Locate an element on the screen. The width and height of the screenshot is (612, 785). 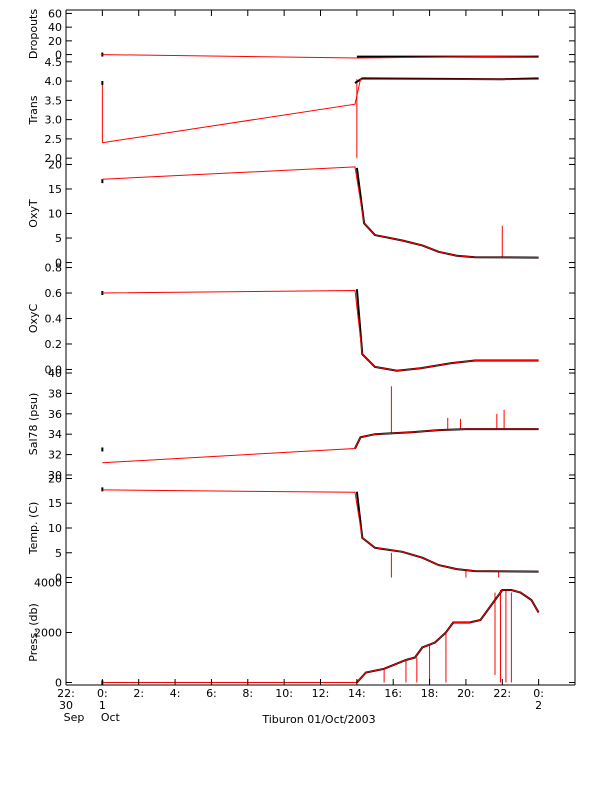
y-tick-label: 2.0 is located at coordinates (54, 158).